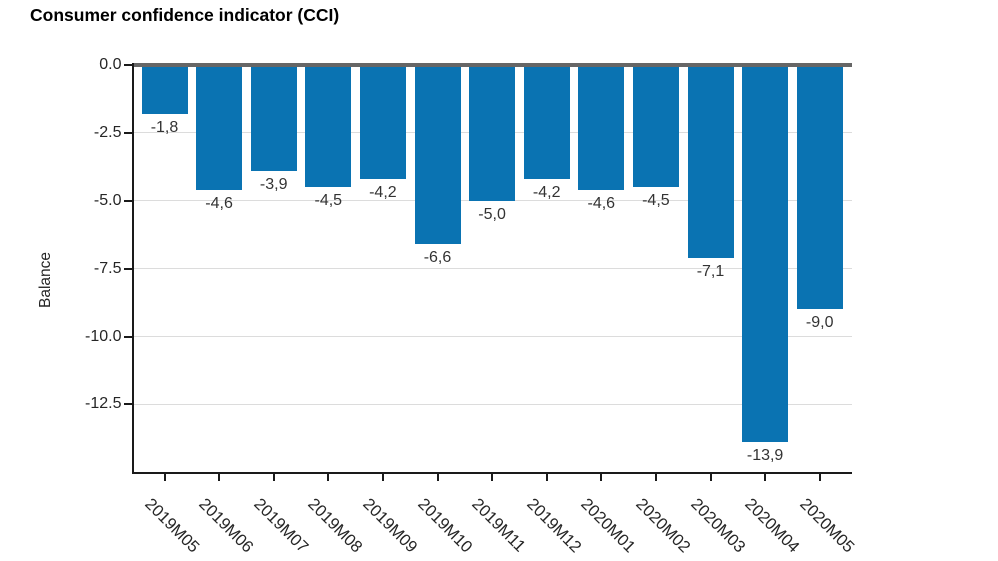  What do you see at coordinates (819, 323) in the screenshot?
I see `bar-value-label: -9,0` at bounding box center [819, 323].